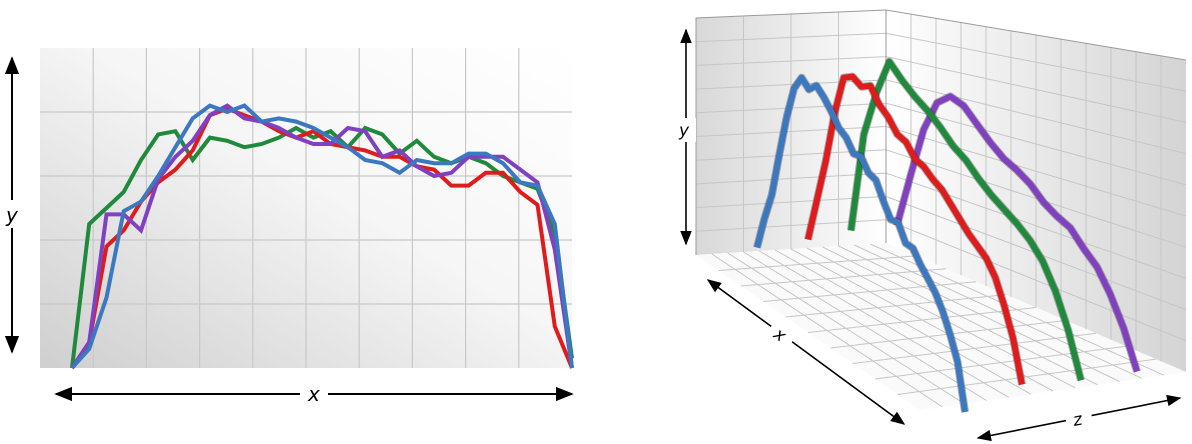  Describe the element at coordinates (806, 352) in the screenshot. I see `x-axis-arrow-3d` at that location.